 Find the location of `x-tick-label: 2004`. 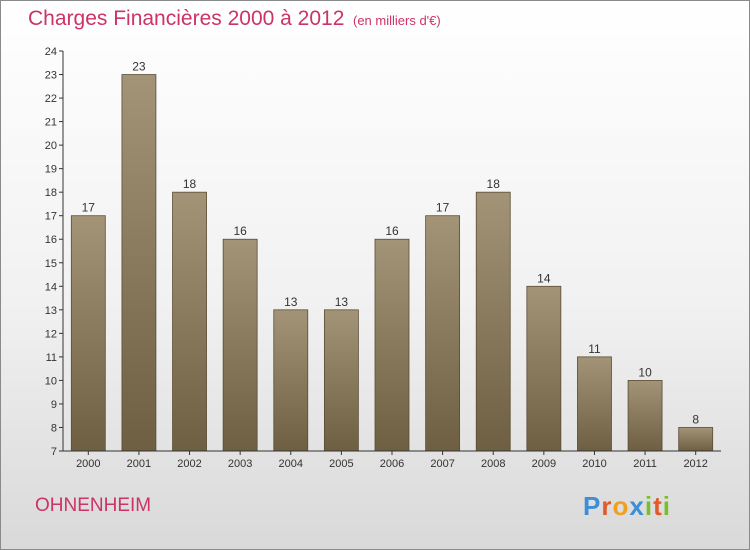

x-tick-label: 2004 is located at coordinates (291, 464).